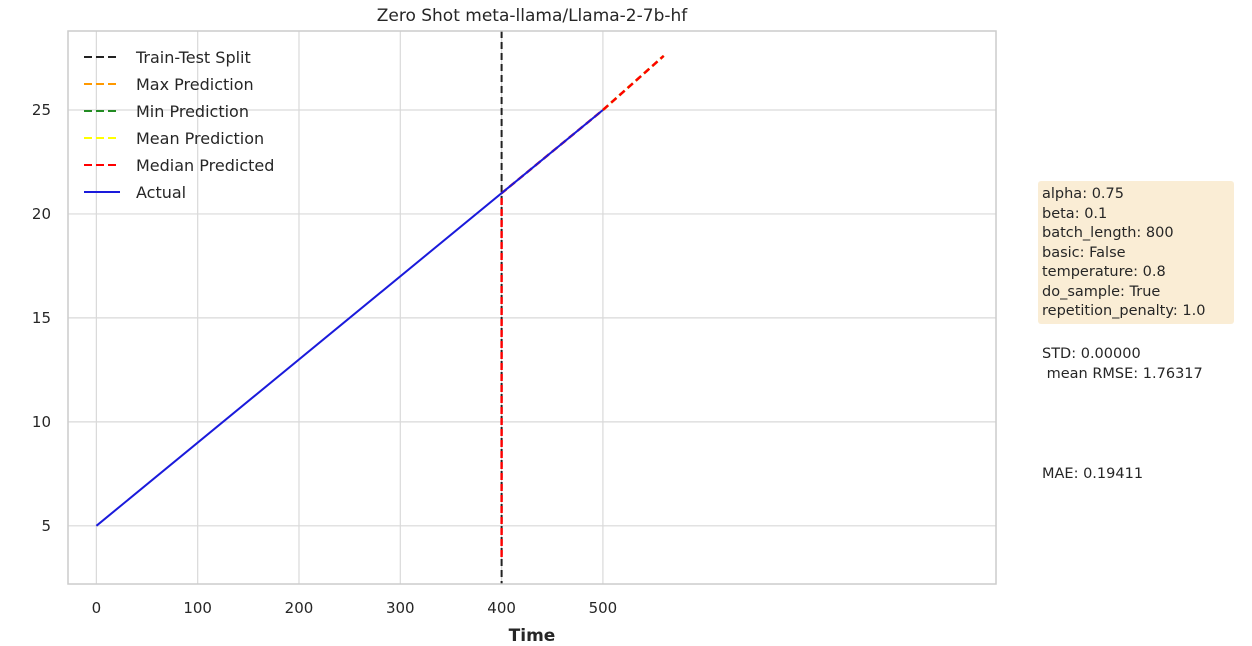 The width and height of the screenshot is (1252, 646). Describe the element at coordinates (97, 608) in the screenshot. I see `x-tick-label: 0` at that location.